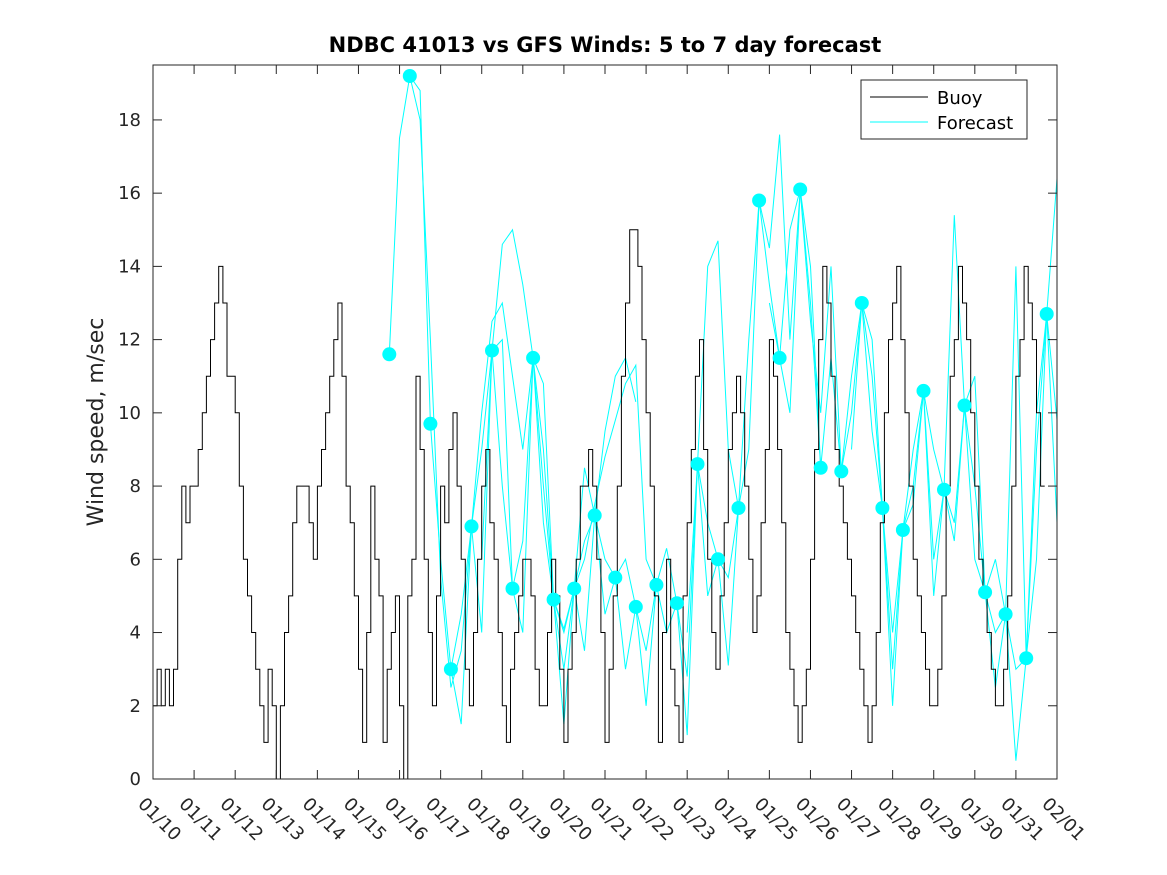 Image resolution: width=1167 pixels, height=875 pixels. What do you see at coordinates (129, 193) in the screenshot?
I see `y-tick-label: 16` at bounding box center [129, 193].